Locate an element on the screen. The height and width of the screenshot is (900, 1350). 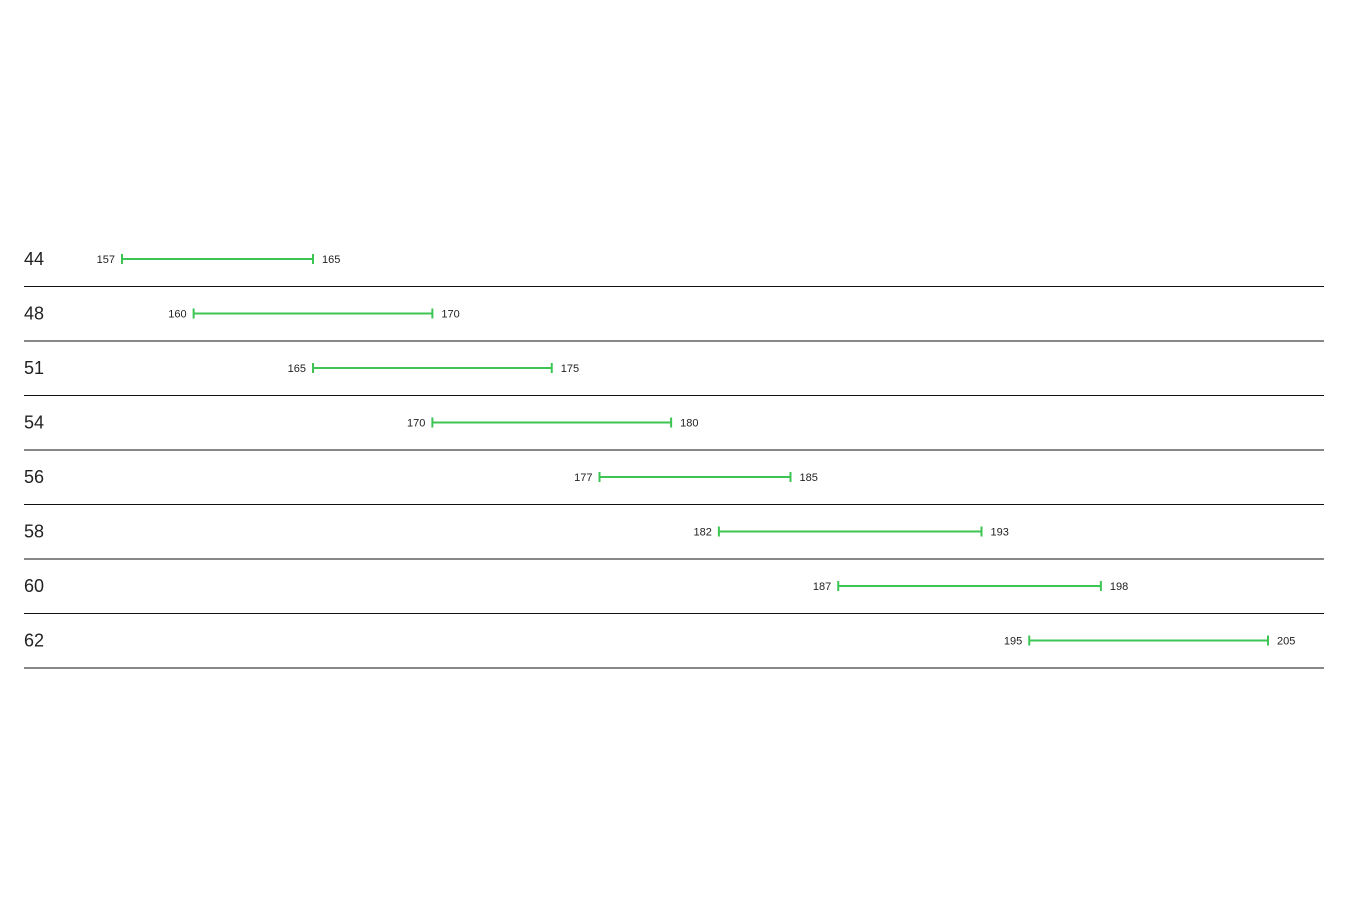
max-label: 170 is located at coordinates (450, 315).